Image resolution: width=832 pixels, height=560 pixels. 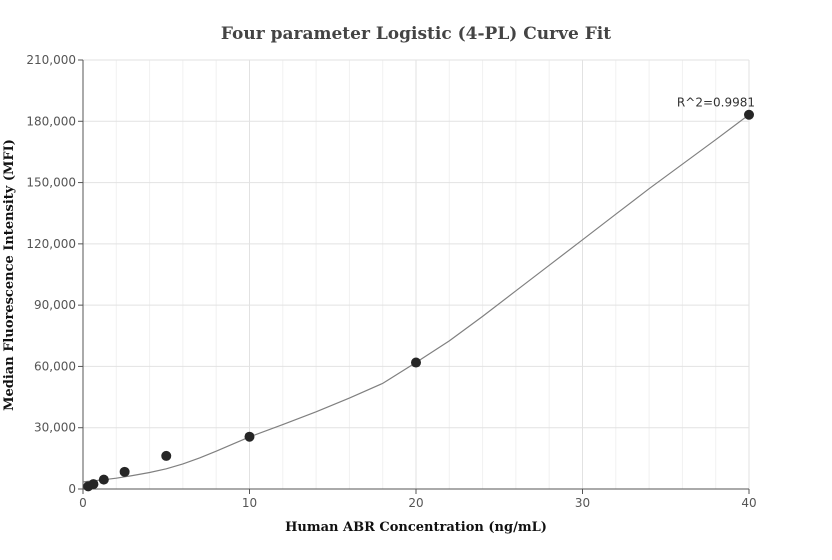 What do you see at coordinates (416, 34) in the screenshot?
I see `chart-title: Four parameter Logistic (4-PL) Curve Fit` at bounding box center [416, 34].